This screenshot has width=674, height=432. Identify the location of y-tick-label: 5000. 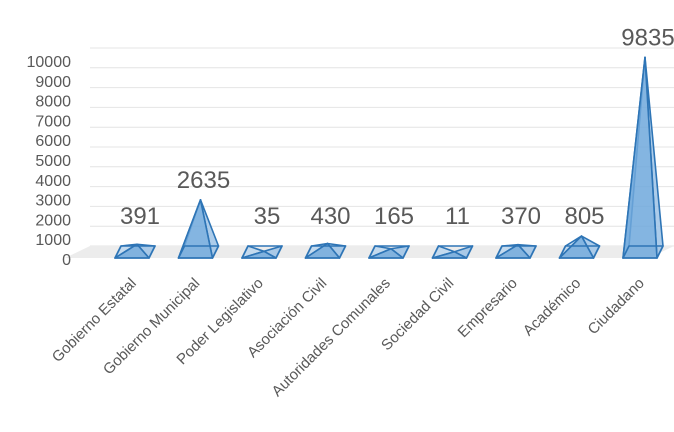
(53, 161).